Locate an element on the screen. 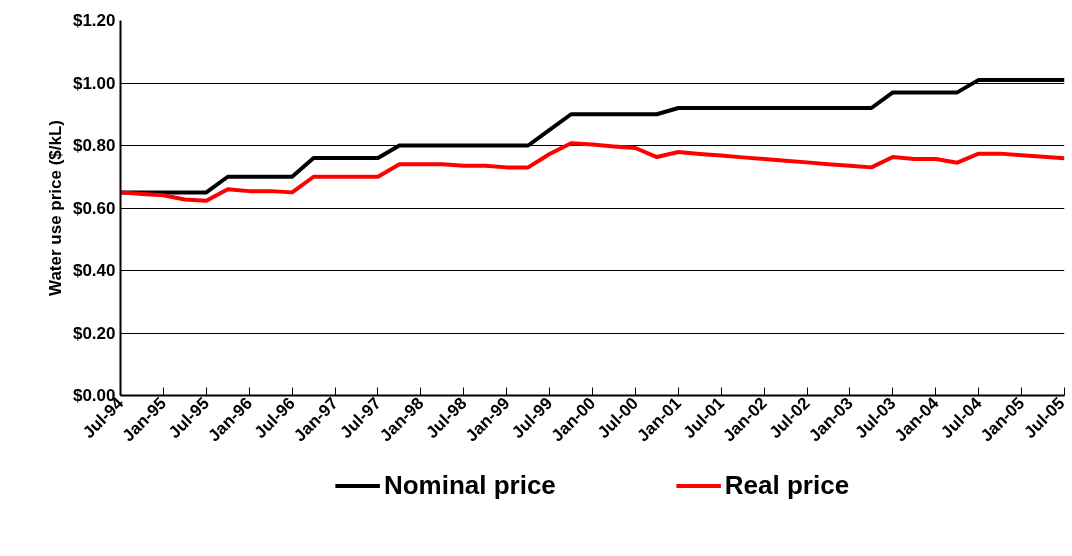  y-tick-label: $1.00 is located at coordinates (94, 83).